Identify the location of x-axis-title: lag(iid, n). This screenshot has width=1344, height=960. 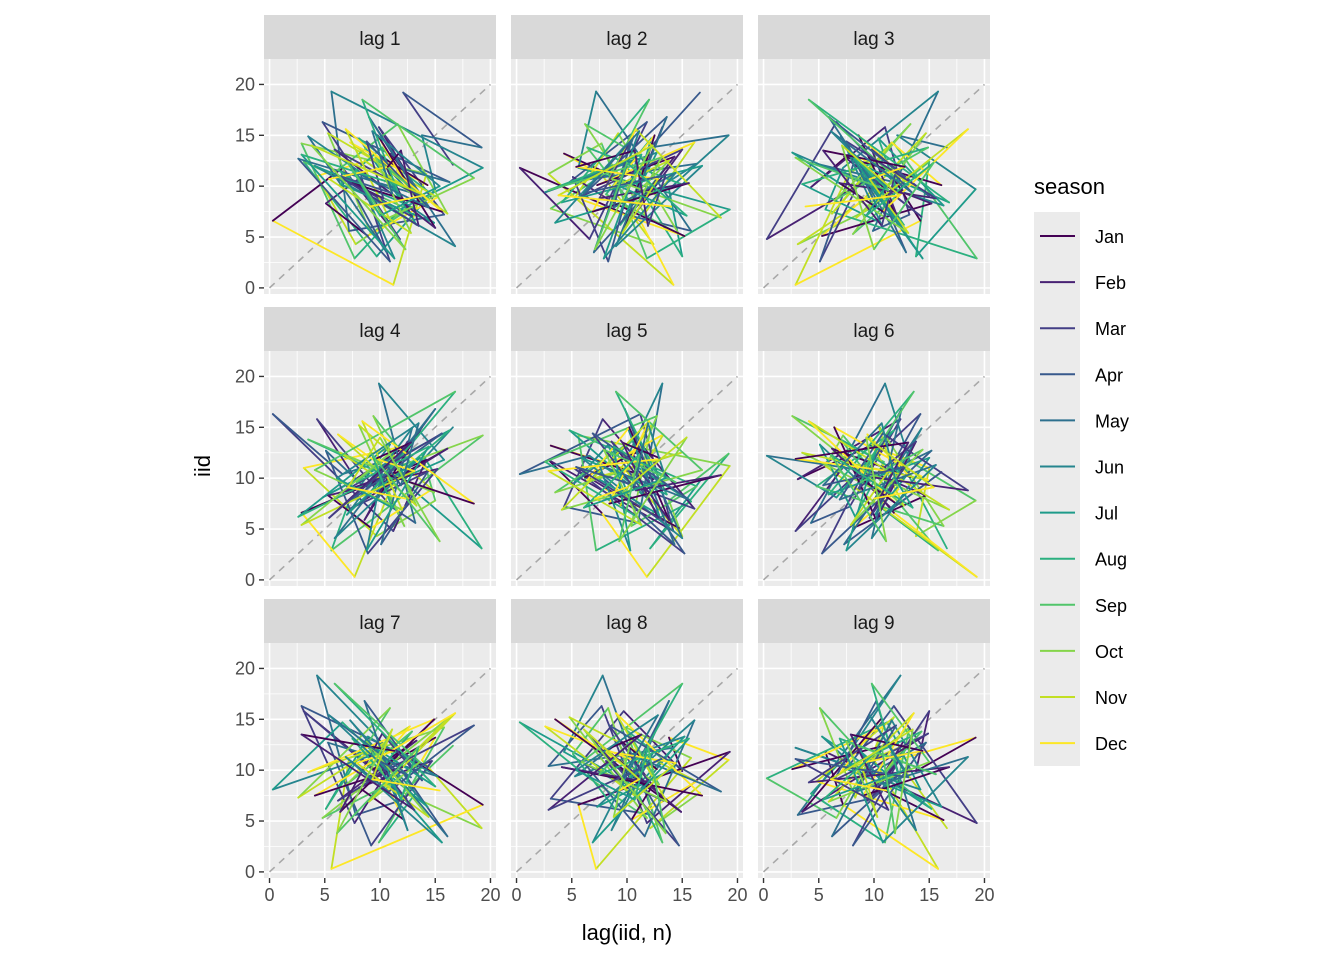
(627, 932).